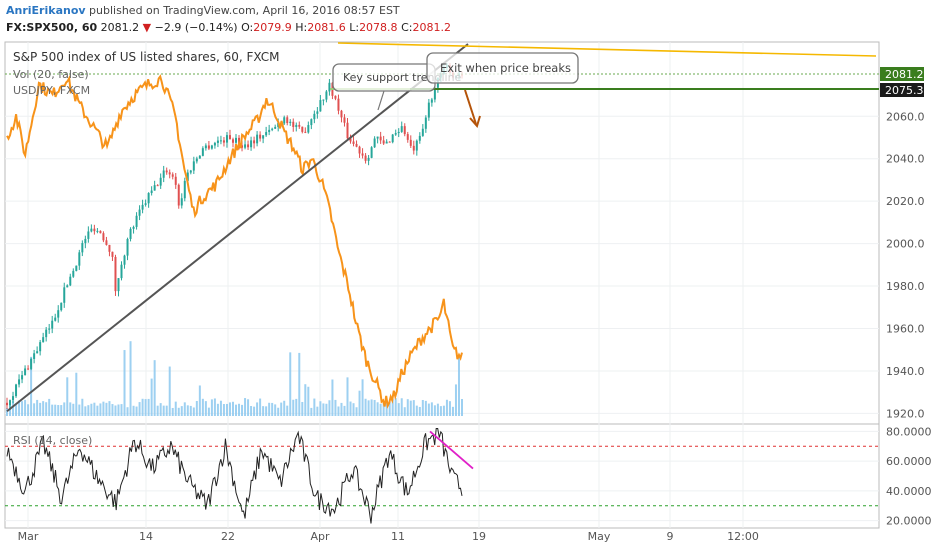 The width and height of the screenshot is (932, 550). What do you see at coordinates (905, 116) in the screenshot?
I see `y-tick-label: 2060.0` at bounding box center [905, 116].